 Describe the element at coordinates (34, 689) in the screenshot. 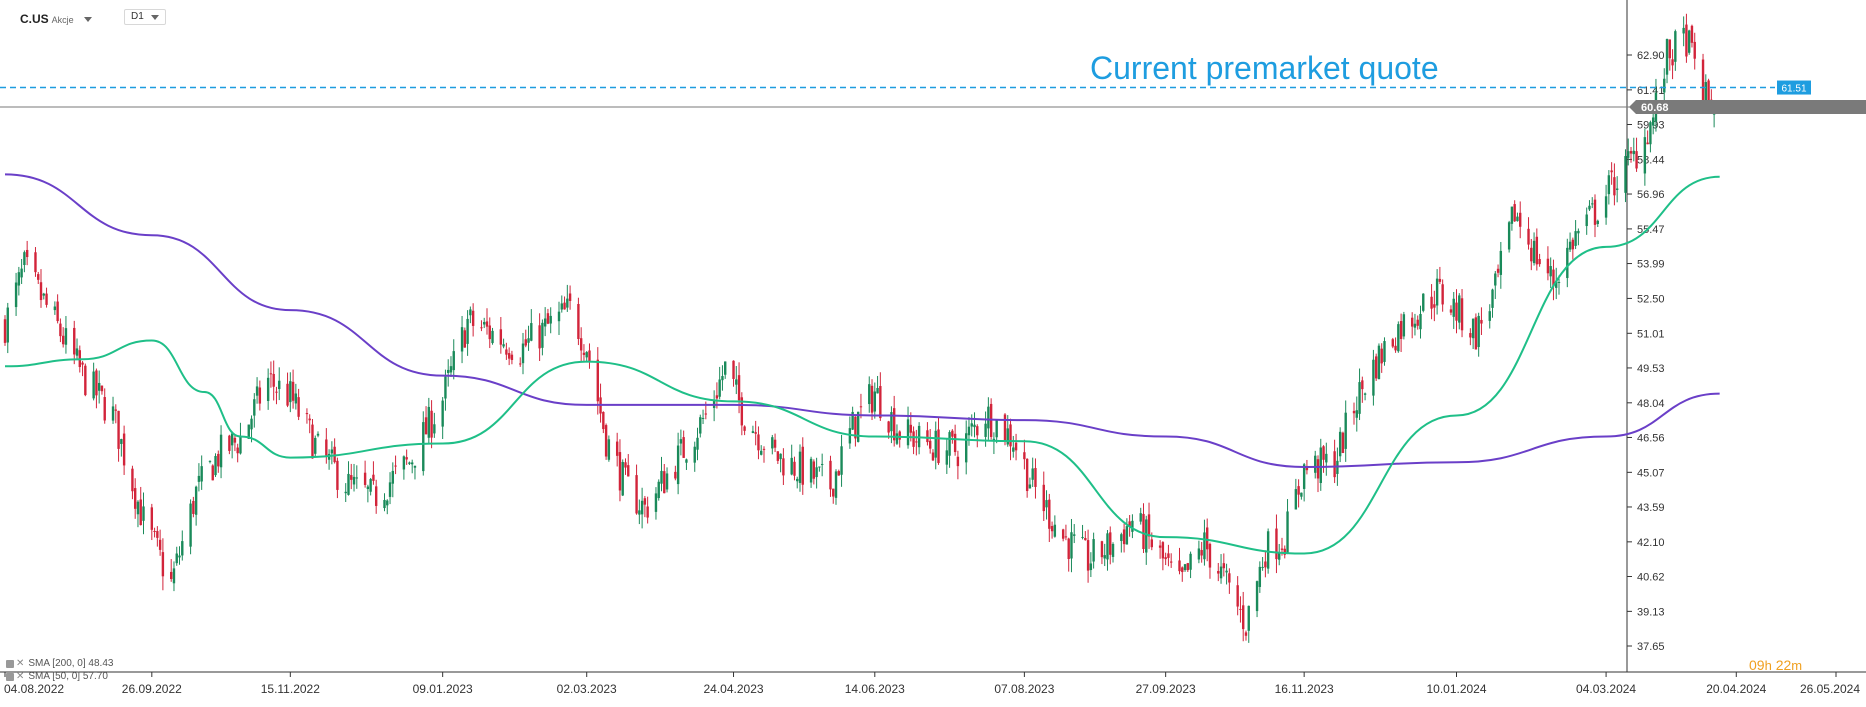

I see `x-tick-label: 04.08.2022` at that location.